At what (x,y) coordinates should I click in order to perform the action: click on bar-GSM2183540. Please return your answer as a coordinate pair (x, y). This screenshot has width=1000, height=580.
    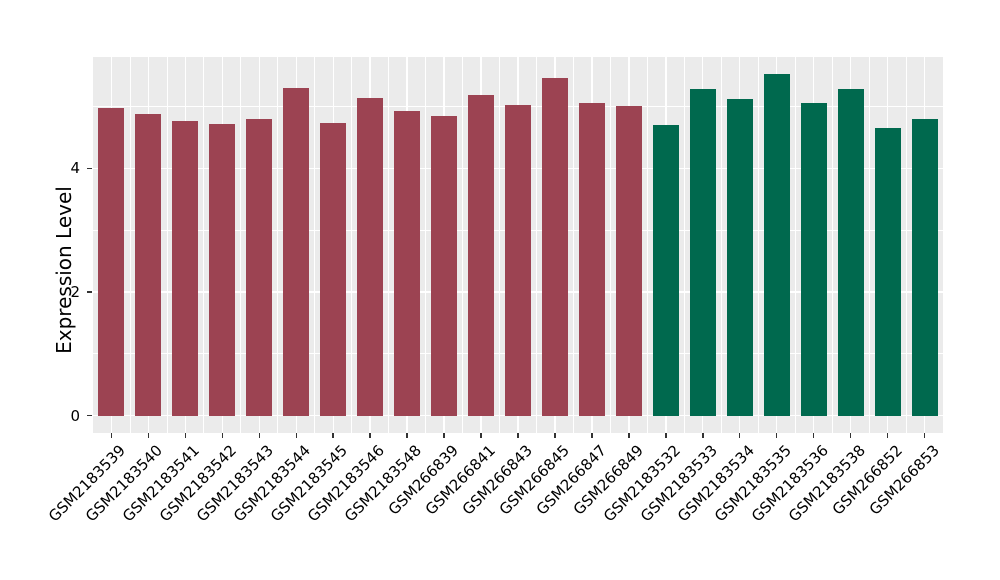
    Looking at the image, I should click on (148, 264).